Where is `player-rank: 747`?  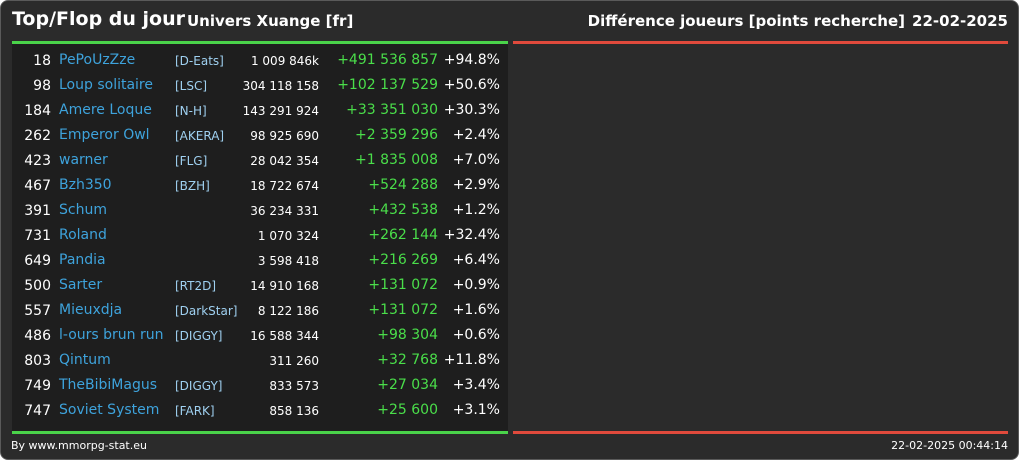
player-rank: 747 is located at coordinates (37, 411).